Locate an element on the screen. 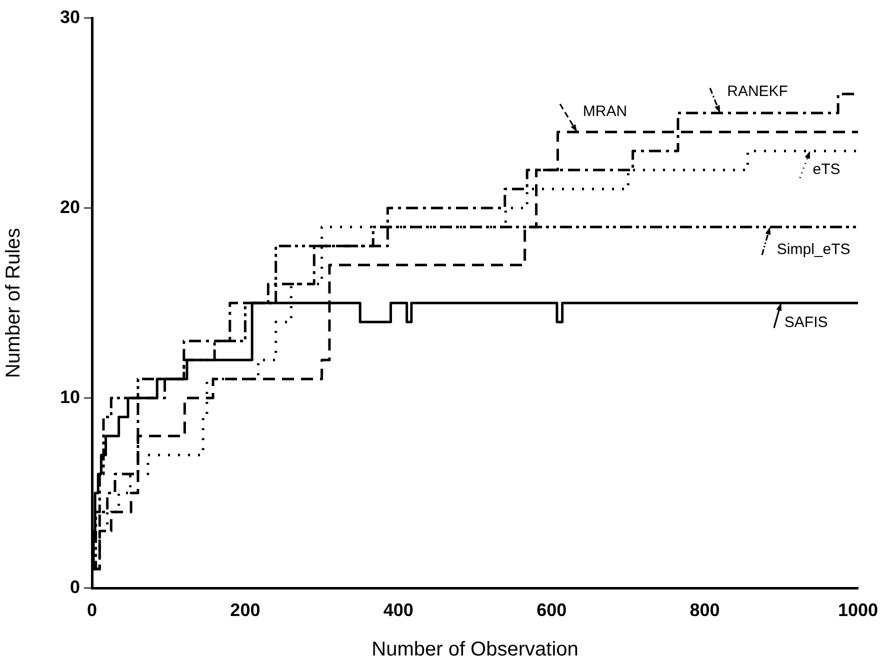 The width and height of the screenshot is (887, 664). y-axis-title: Number of Rules is located at coordinates (13, 303).